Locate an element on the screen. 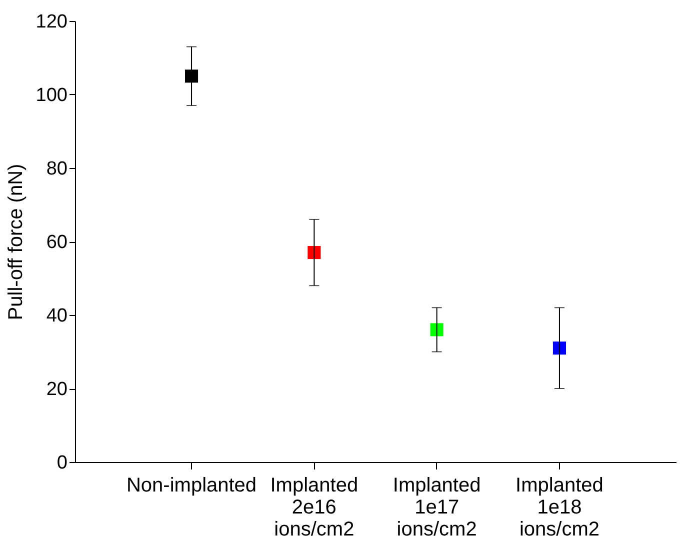  x-tick-label: Non-implanted is located at coordinates (191, 485).